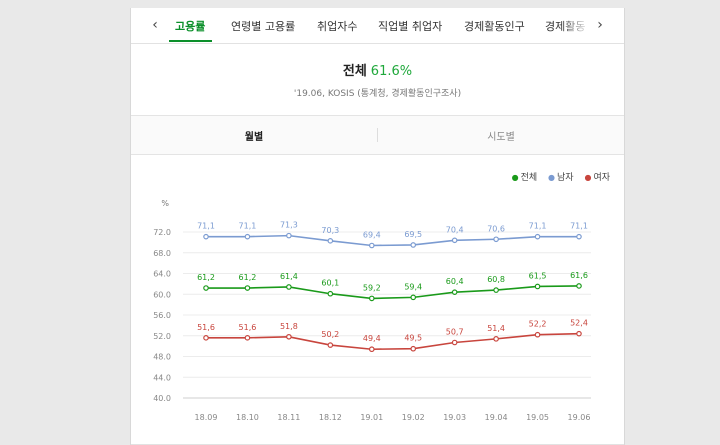 The height and width of the screenshot is (445, 720). I want to click on y-tick-label: 44.0, so click(162, 377).